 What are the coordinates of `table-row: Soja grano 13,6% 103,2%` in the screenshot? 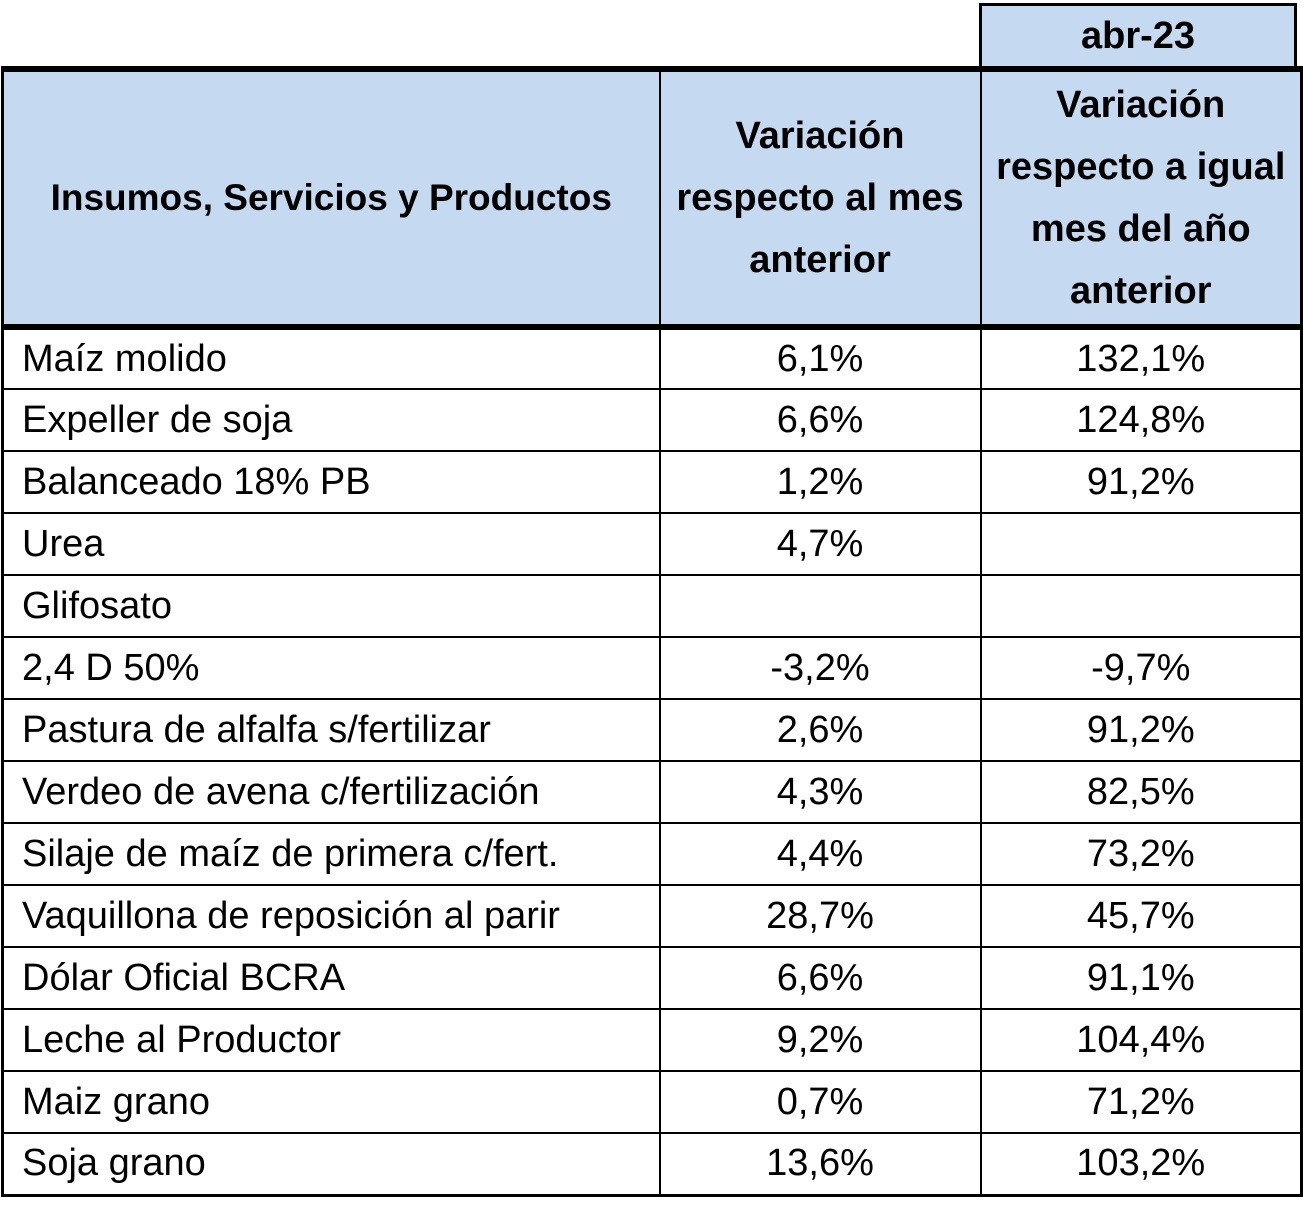 It's located at (652, 1164).